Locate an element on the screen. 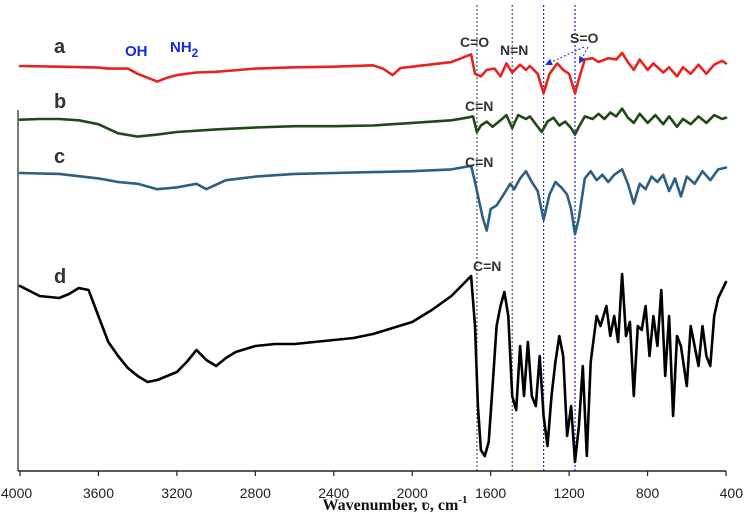 The width and height of the screenshot is (744, 514). x-tick-label-3200: 3200 is located at coordinates (176, 493).